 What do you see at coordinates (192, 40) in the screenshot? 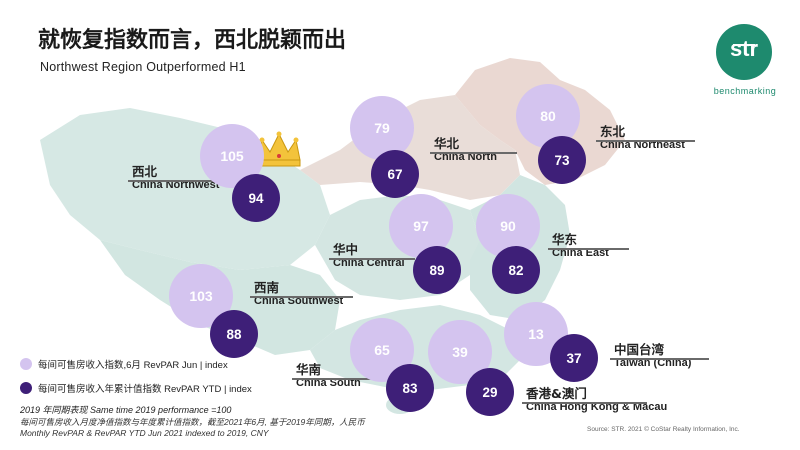
I see `page-title: 就恢复指数而言，西北脱颖而出` at bounding box center [192, 40].